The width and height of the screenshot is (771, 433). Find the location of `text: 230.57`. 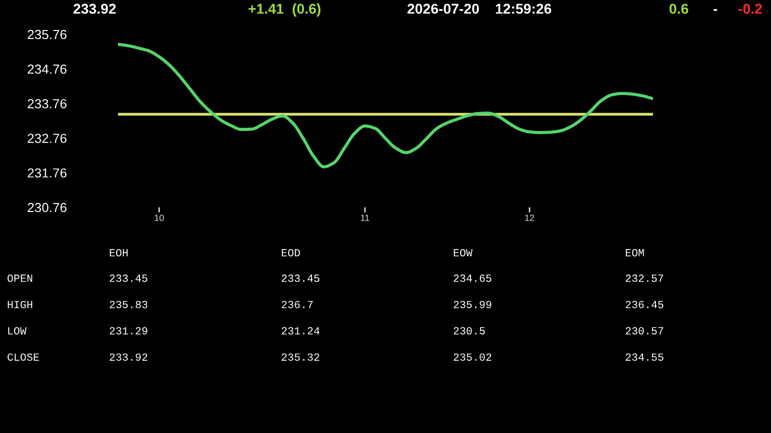

text: 230.57 is located at coordinates (645, 331).